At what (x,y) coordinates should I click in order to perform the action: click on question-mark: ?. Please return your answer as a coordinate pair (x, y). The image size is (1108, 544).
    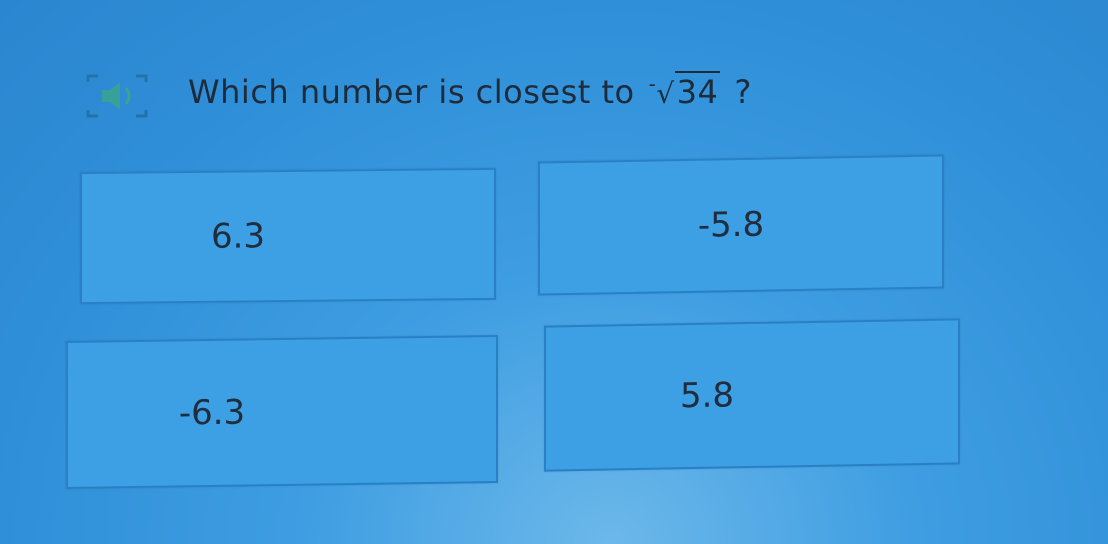
    Looking at the image, I should click on (743, 92).